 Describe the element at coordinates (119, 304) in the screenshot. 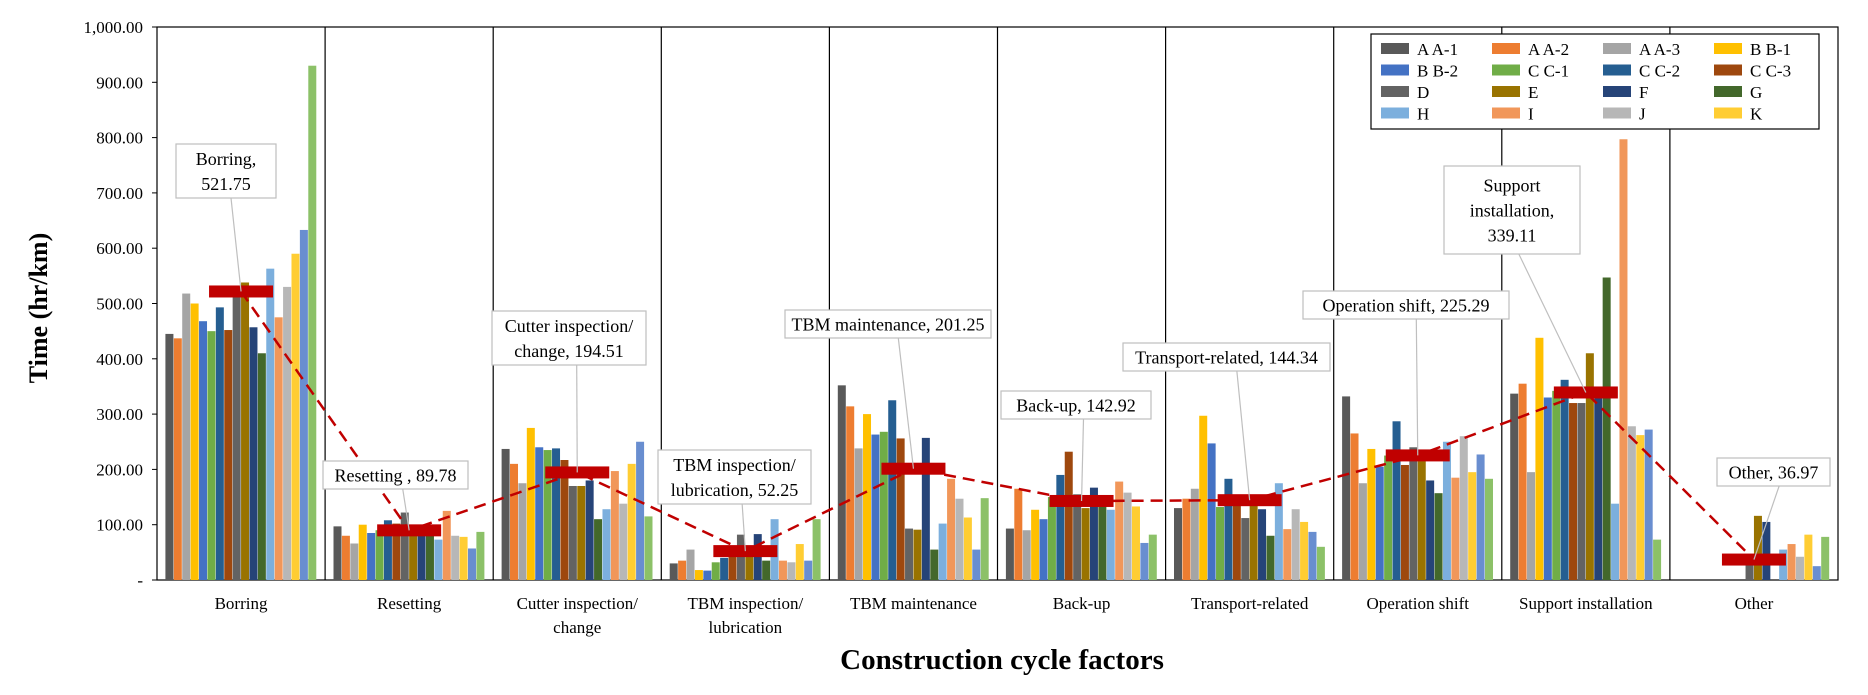

I see `y-tick-label: 500.00` at that location.